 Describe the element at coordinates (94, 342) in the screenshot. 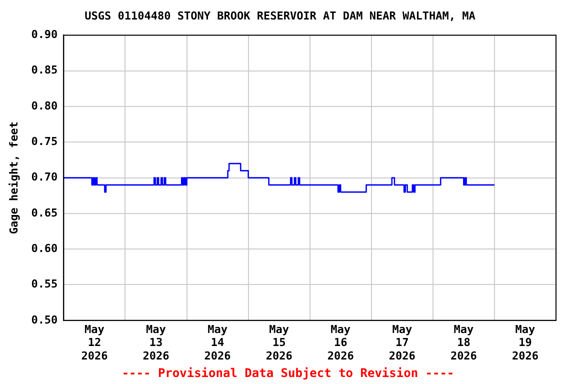

I see `x-tick-label: May 12 2026` at that location.